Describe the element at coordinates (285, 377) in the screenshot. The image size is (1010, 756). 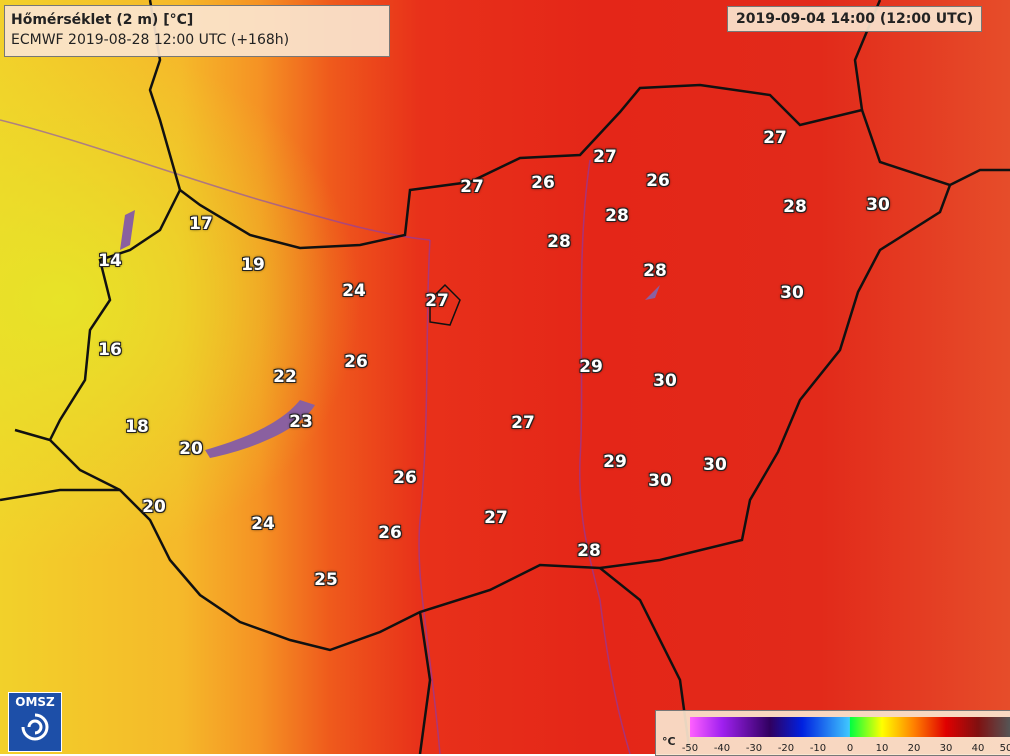
I see `temp-label: 22` at that location.